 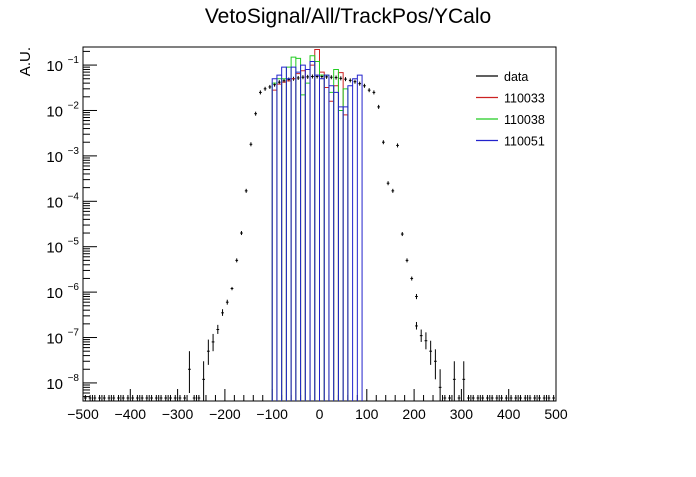 What do you see at coordinates (414, 414) in the screenshot?
I see `x-tick-label: 200` at bounding box center [414, 414].